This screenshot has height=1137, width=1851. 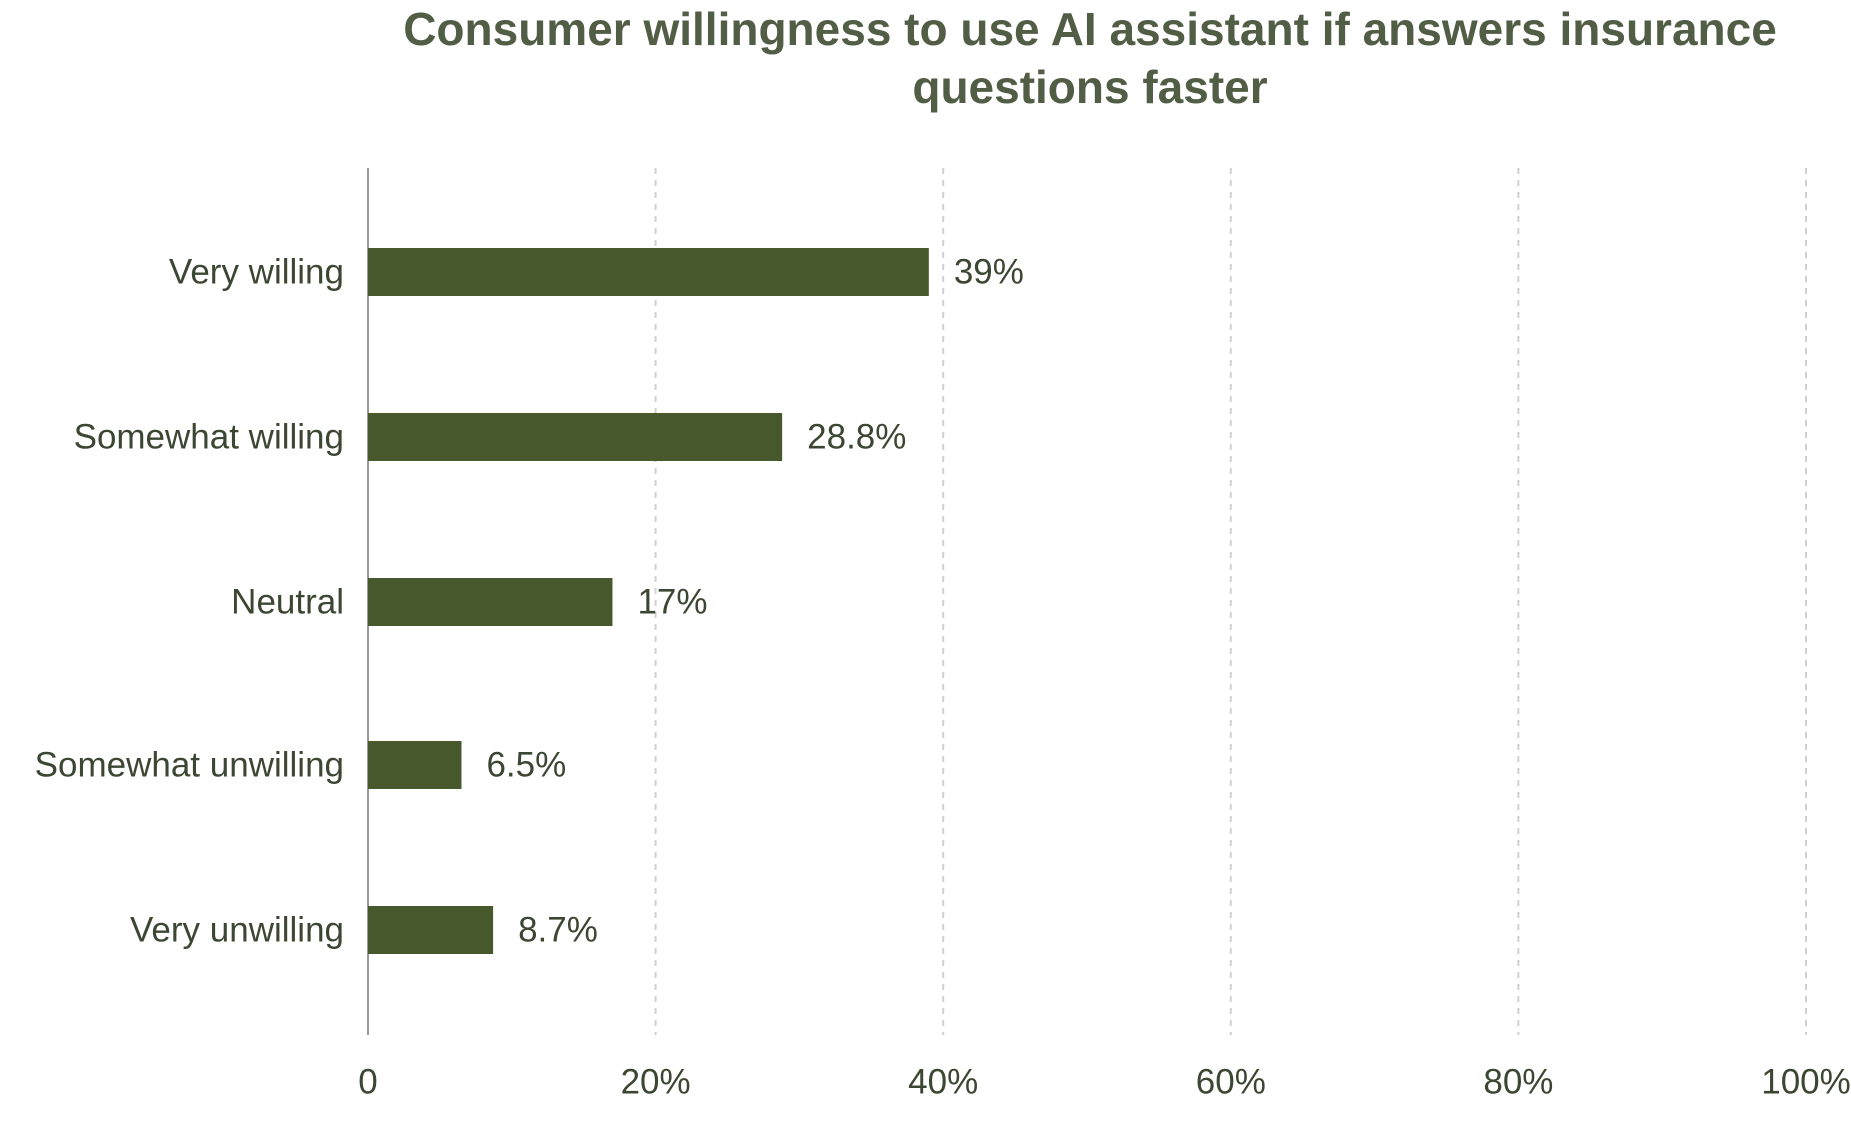 What do you see at coordinates (558, 930) in the screenshot?
I see `data-label: 8.7%` at bounding box center [558, 930].